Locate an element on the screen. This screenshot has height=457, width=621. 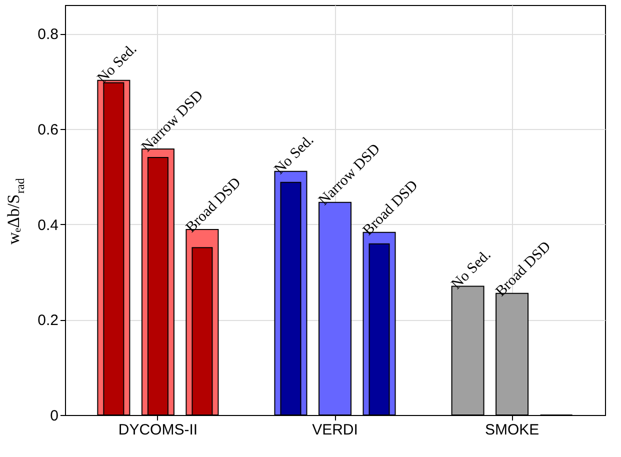
y-tick-label: 0.2 is located at coordinates (48, 321).